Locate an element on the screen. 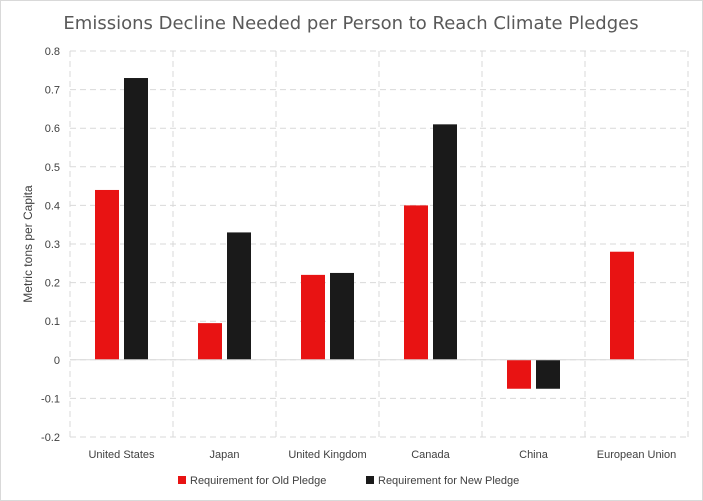 The image size is (703, 501). y-tick-label: 0.4 is located at coordinates (52, 206).